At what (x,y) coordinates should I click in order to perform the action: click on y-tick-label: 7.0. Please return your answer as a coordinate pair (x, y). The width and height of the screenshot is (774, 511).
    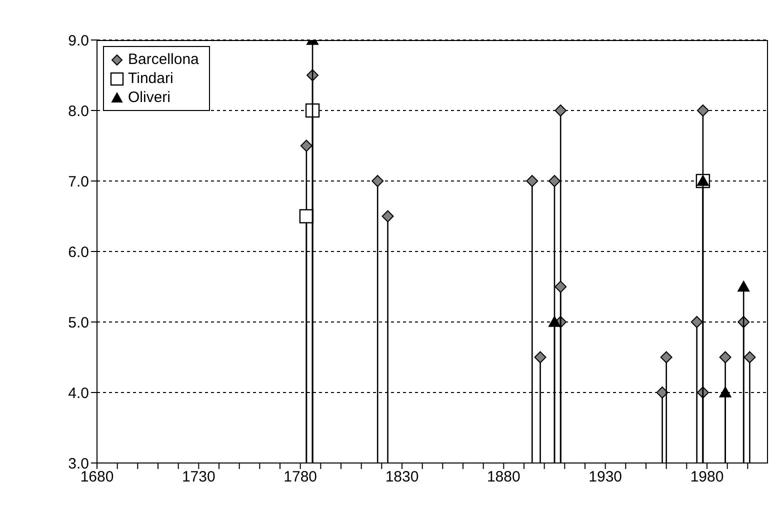
    Looking at the image, I should click on (78, 181).